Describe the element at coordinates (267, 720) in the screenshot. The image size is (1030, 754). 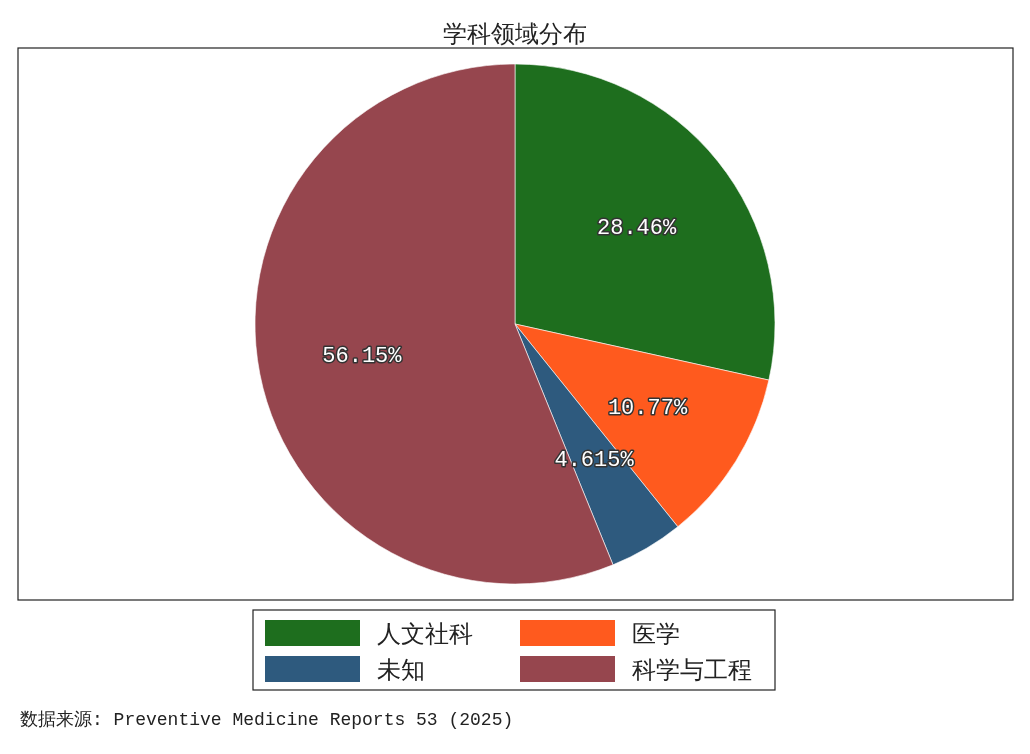
I see `source-note: 数据来源: Preventive Medicine Reports 53 (2025)` at that location.